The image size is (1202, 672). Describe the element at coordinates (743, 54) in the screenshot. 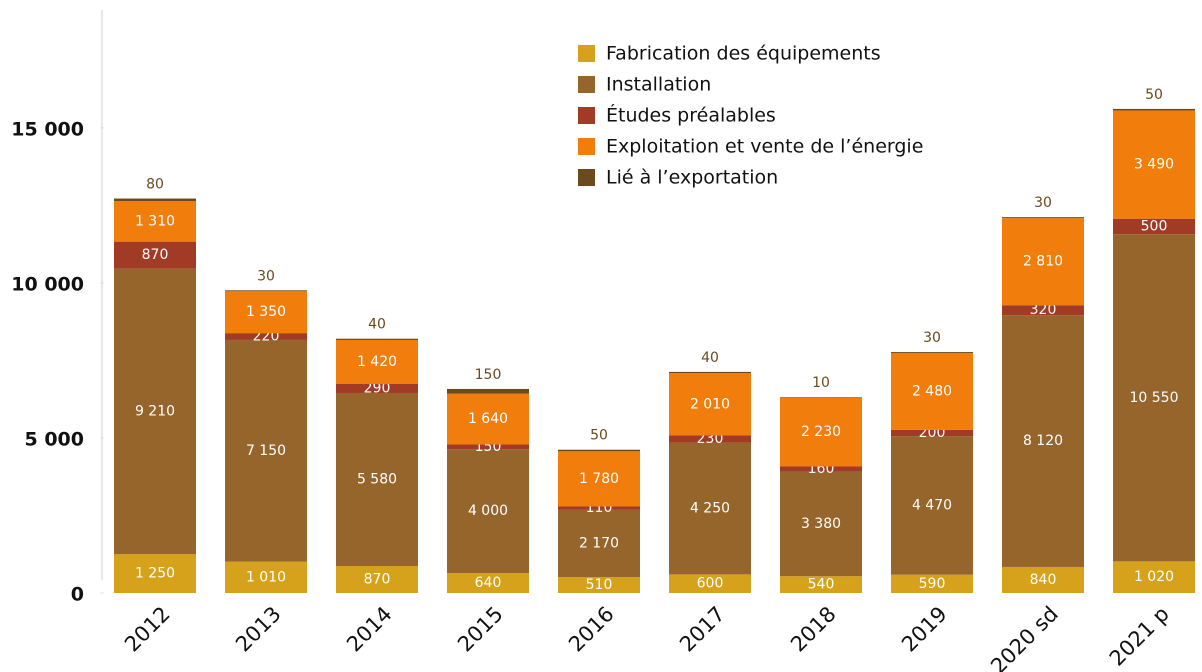

I see `legend-label: Fabrication des équipements` at that location.